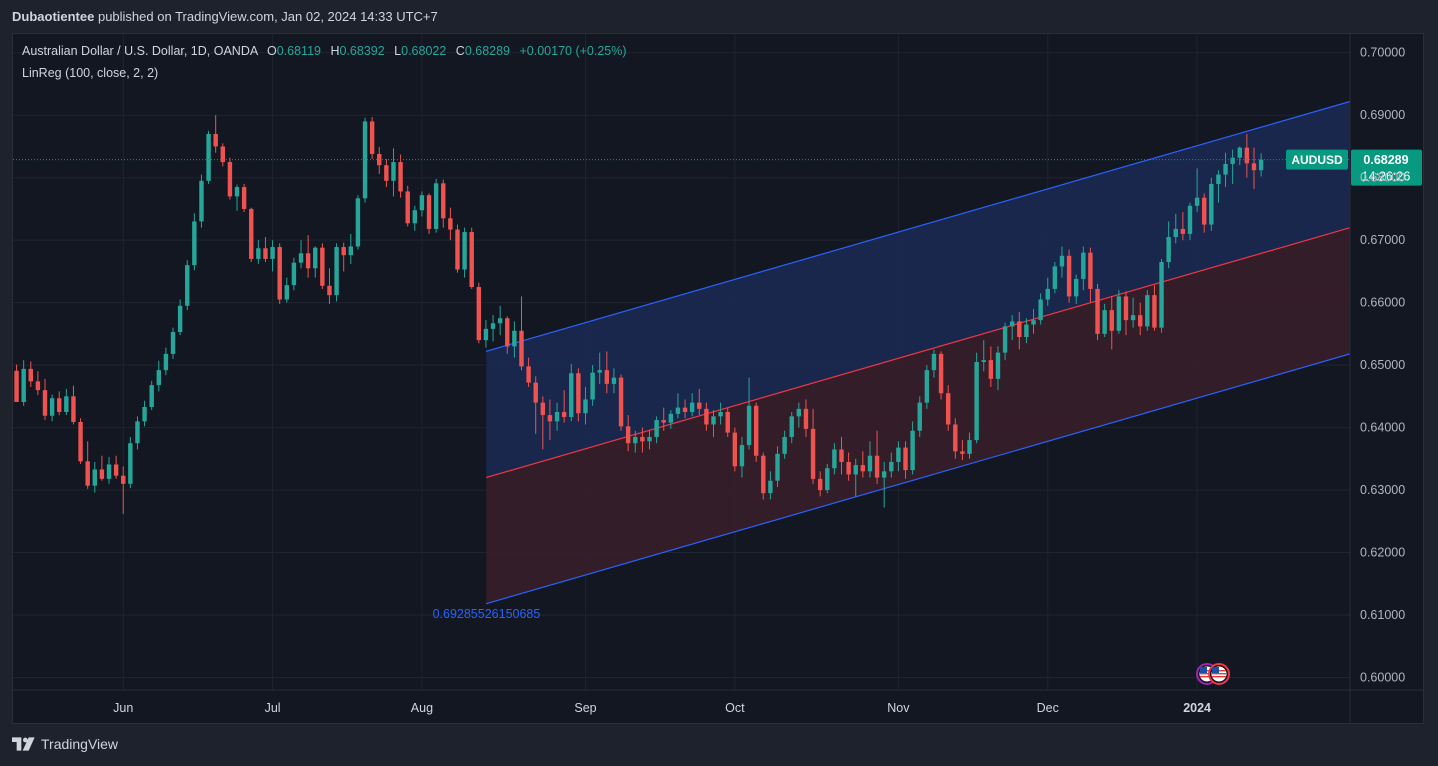 The height and width of the screenshot is (766, 1438). I want to click on price-tag, so click(1386, 167).